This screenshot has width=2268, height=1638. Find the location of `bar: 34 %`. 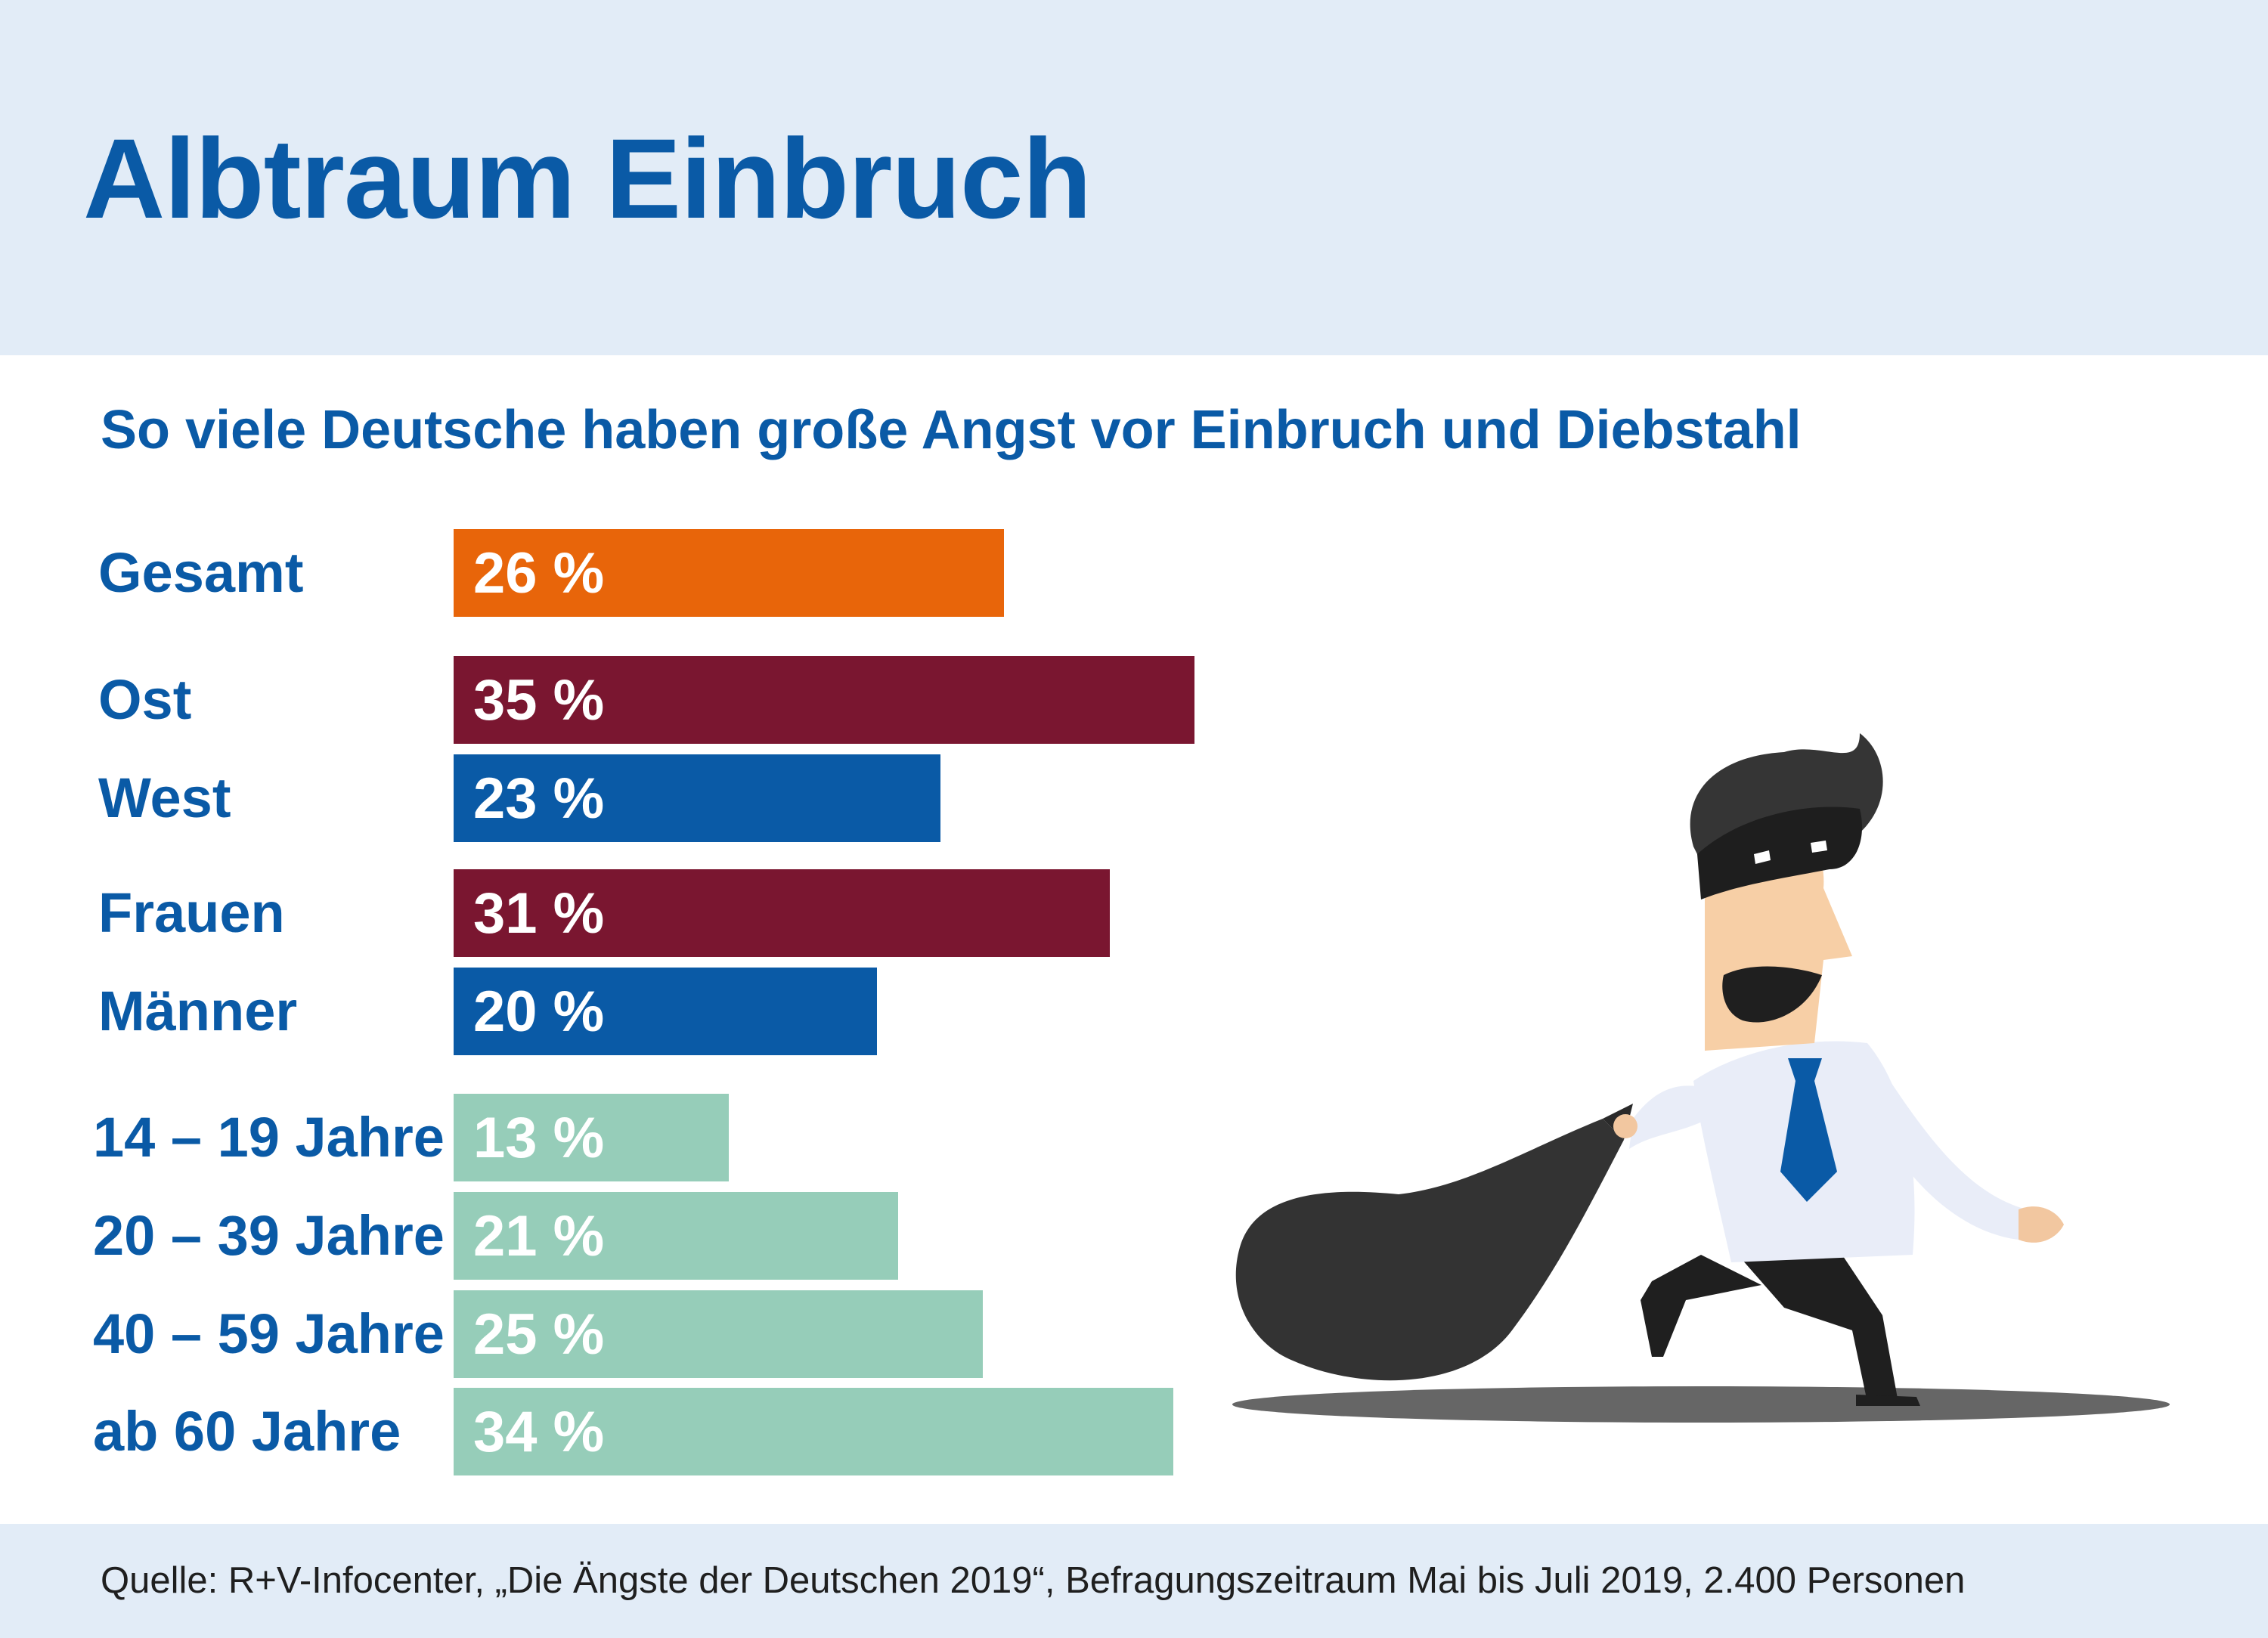

bar: 34 % is located at coordinates (813, 1431).